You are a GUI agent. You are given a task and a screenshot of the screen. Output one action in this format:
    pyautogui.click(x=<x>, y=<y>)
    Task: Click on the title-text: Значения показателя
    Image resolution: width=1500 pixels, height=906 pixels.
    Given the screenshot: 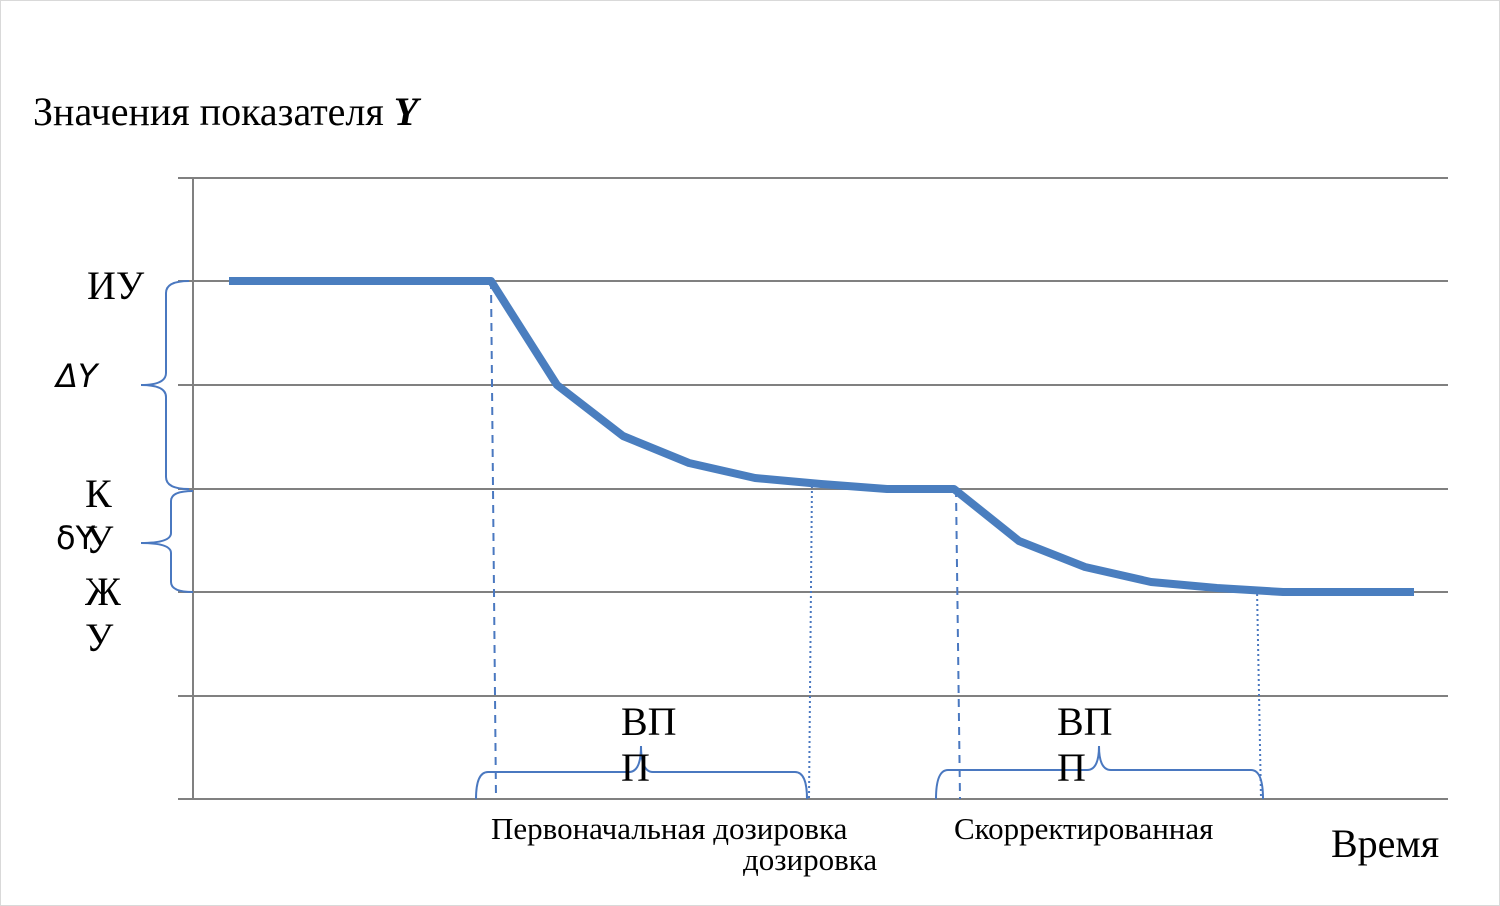 What is the action you would take?
    pyautogui.click(x=213, y=111)
    